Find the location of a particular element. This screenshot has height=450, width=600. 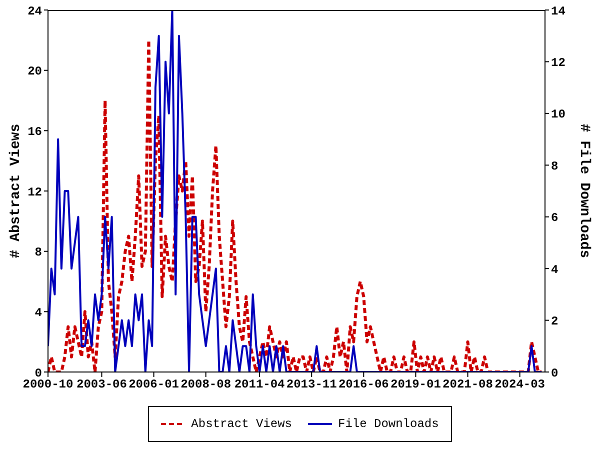

x-tick-label: 2019-01 is located at coordinates (415, 385).